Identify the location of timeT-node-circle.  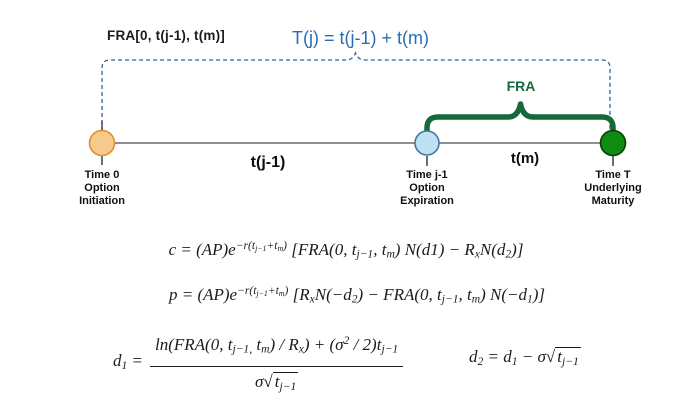
(613, 143).